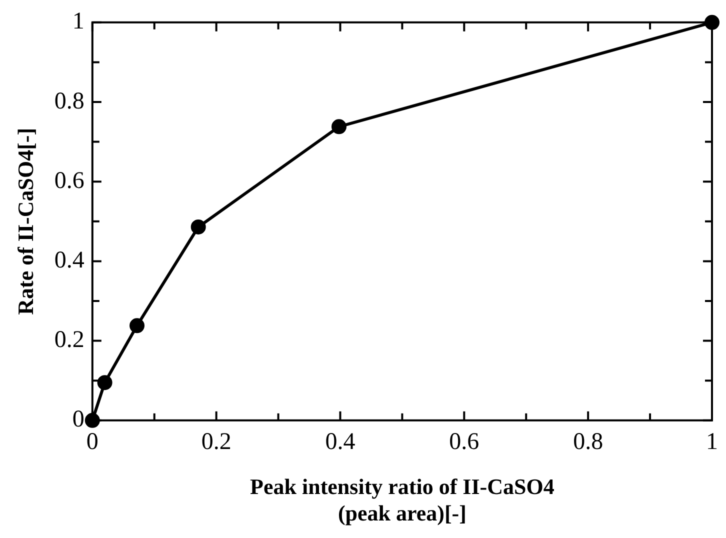 The height and width of the screenshot is (538, 726). Describe the element at coordinates (340, 442) in the screenshot. I see `x-tick-label: 0.4` at that location.